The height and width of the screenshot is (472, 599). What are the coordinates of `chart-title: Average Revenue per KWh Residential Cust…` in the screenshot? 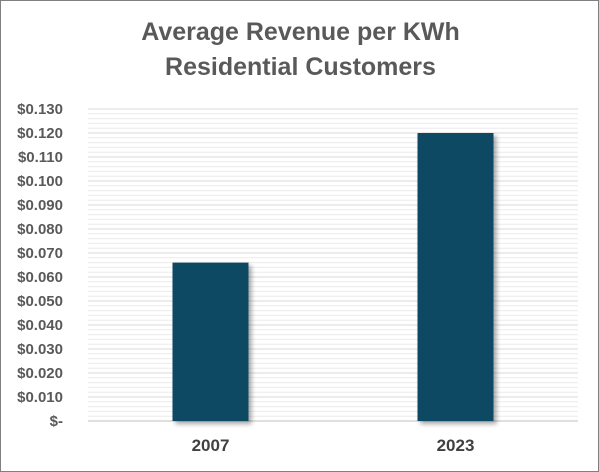 It's located at (300, 50).